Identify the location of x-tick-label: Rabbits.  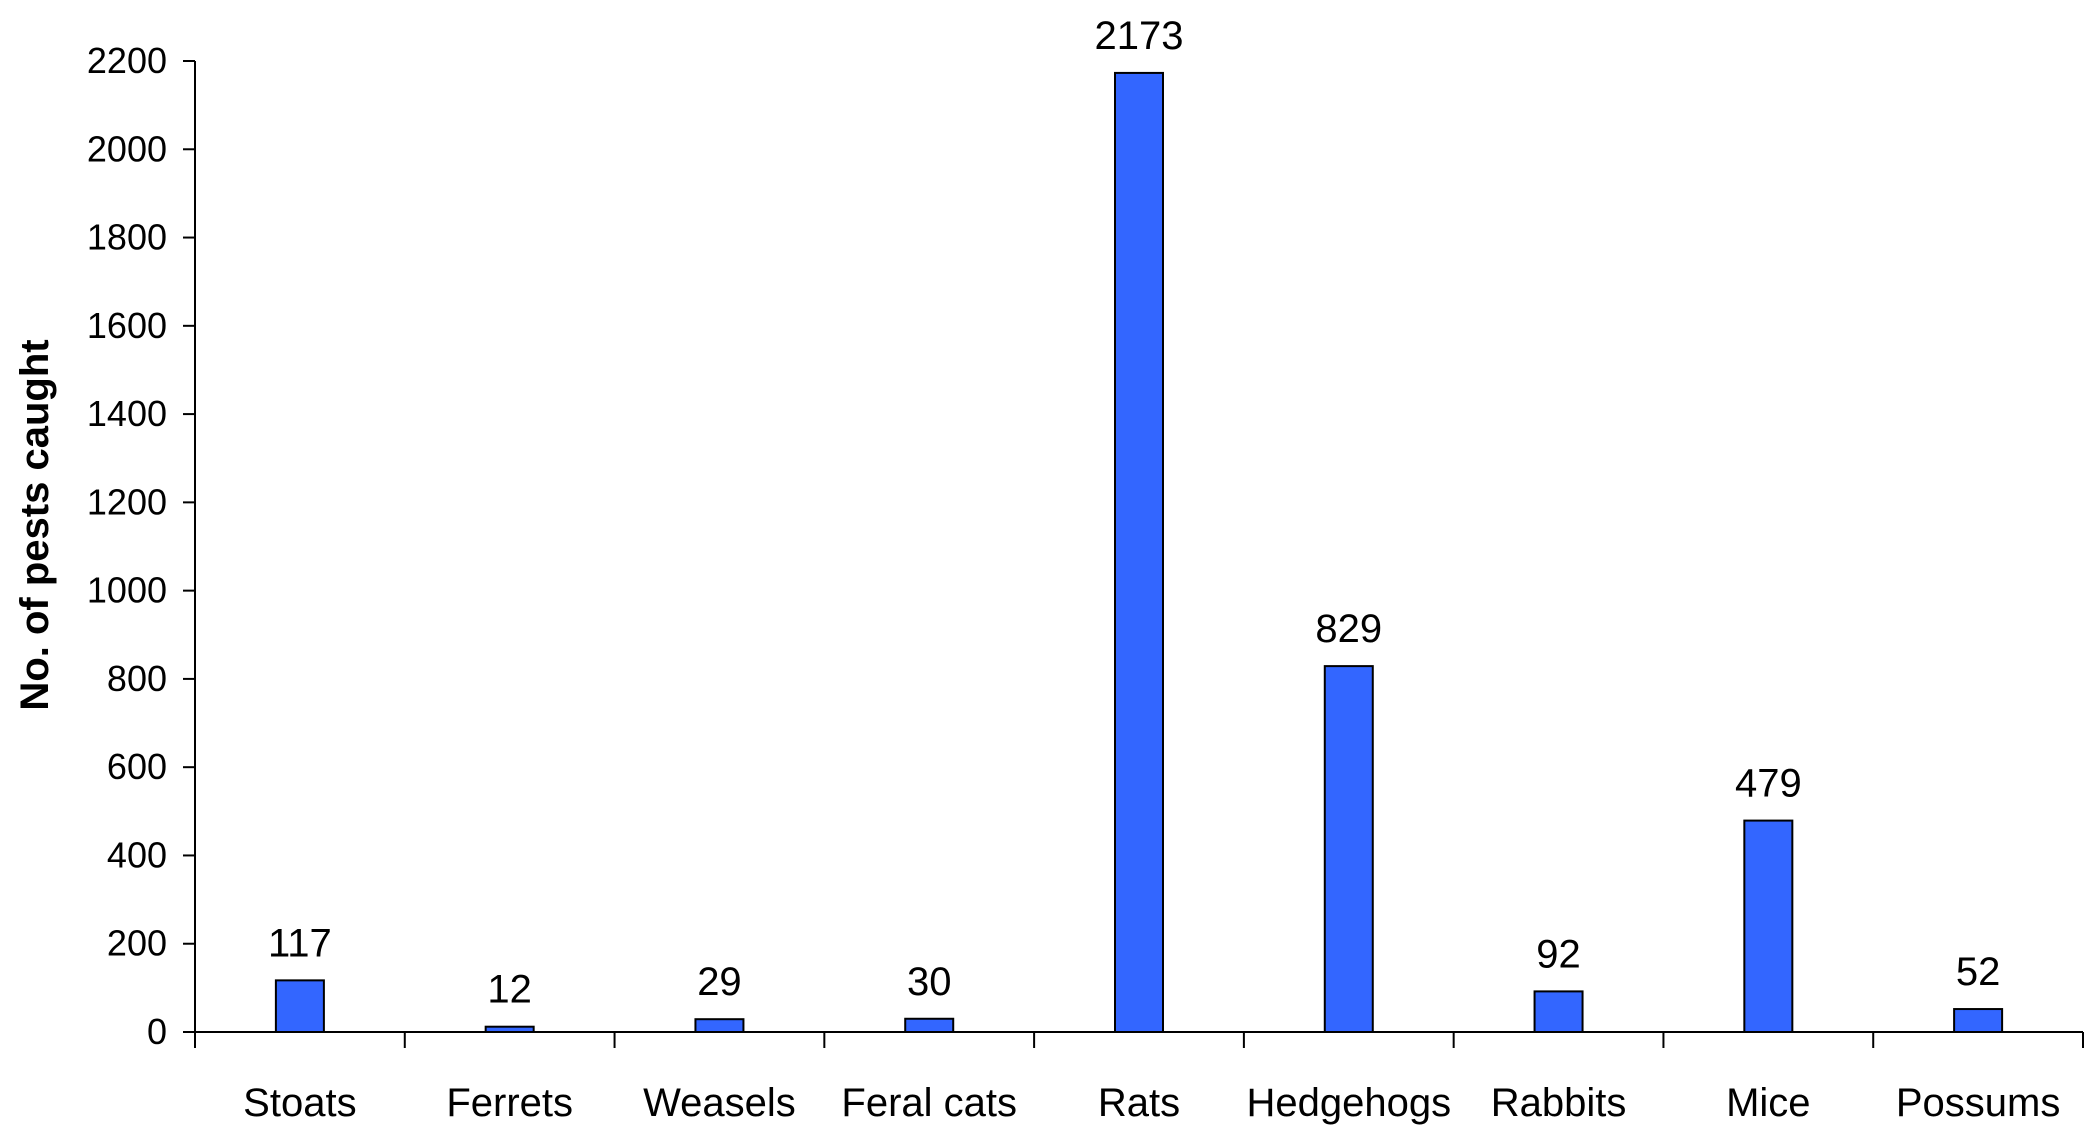
(1559, 1103).